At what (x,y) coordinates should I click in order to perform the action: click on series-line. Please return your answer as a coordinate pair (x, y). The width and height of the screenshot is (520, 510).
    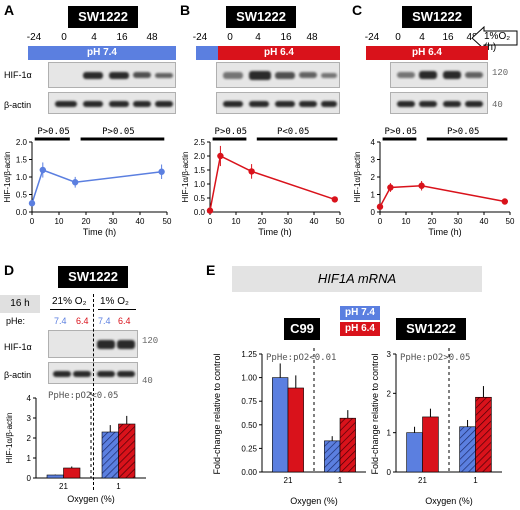
    Looking at the image, I should click on (96, 186).